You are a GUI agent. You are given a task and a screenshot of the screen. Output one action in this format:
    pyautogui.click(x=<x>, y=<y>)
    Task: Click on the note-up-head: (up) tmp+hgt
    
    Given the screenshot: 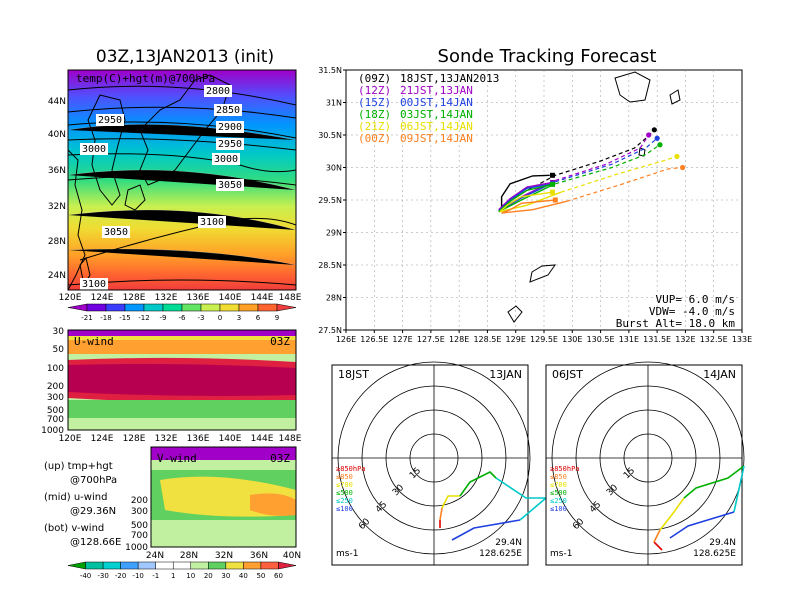 What is the action you would take?
    pyautogui.click(x=78, y=466)
    